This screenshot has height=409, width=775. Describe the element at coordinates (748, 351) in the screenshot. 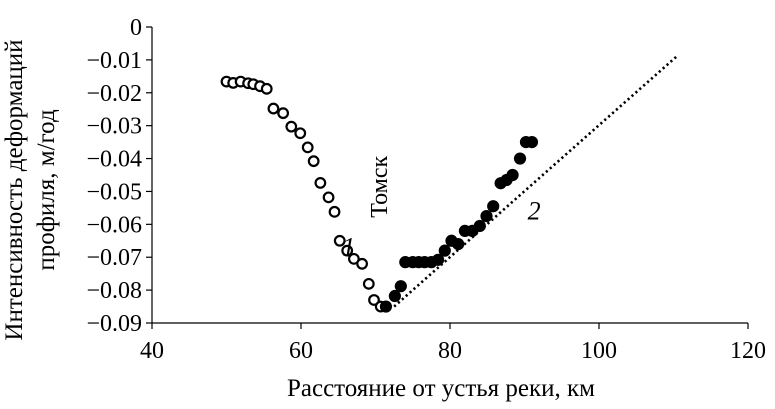

I see `x-tick-label: 120` at that location.